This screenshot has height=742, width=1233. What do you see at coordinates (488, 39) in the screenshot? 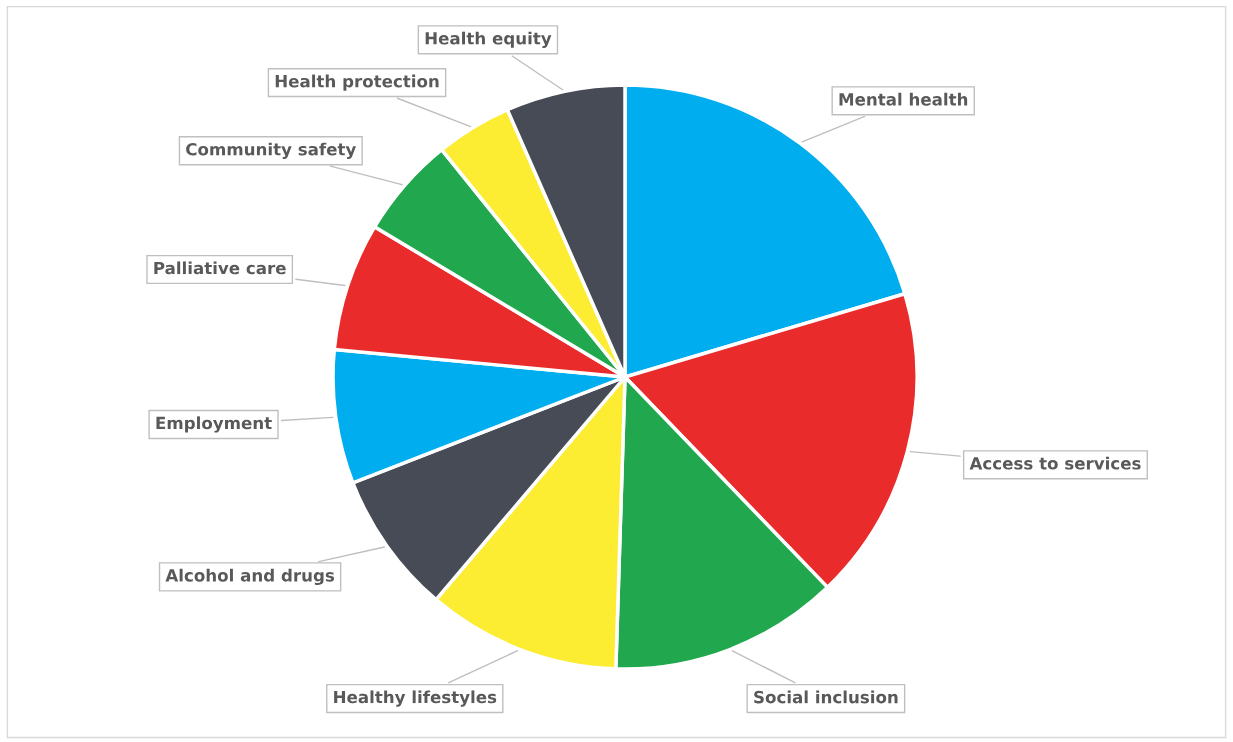
I see `slice-label: Health equity` at bounding box center [488, 39].